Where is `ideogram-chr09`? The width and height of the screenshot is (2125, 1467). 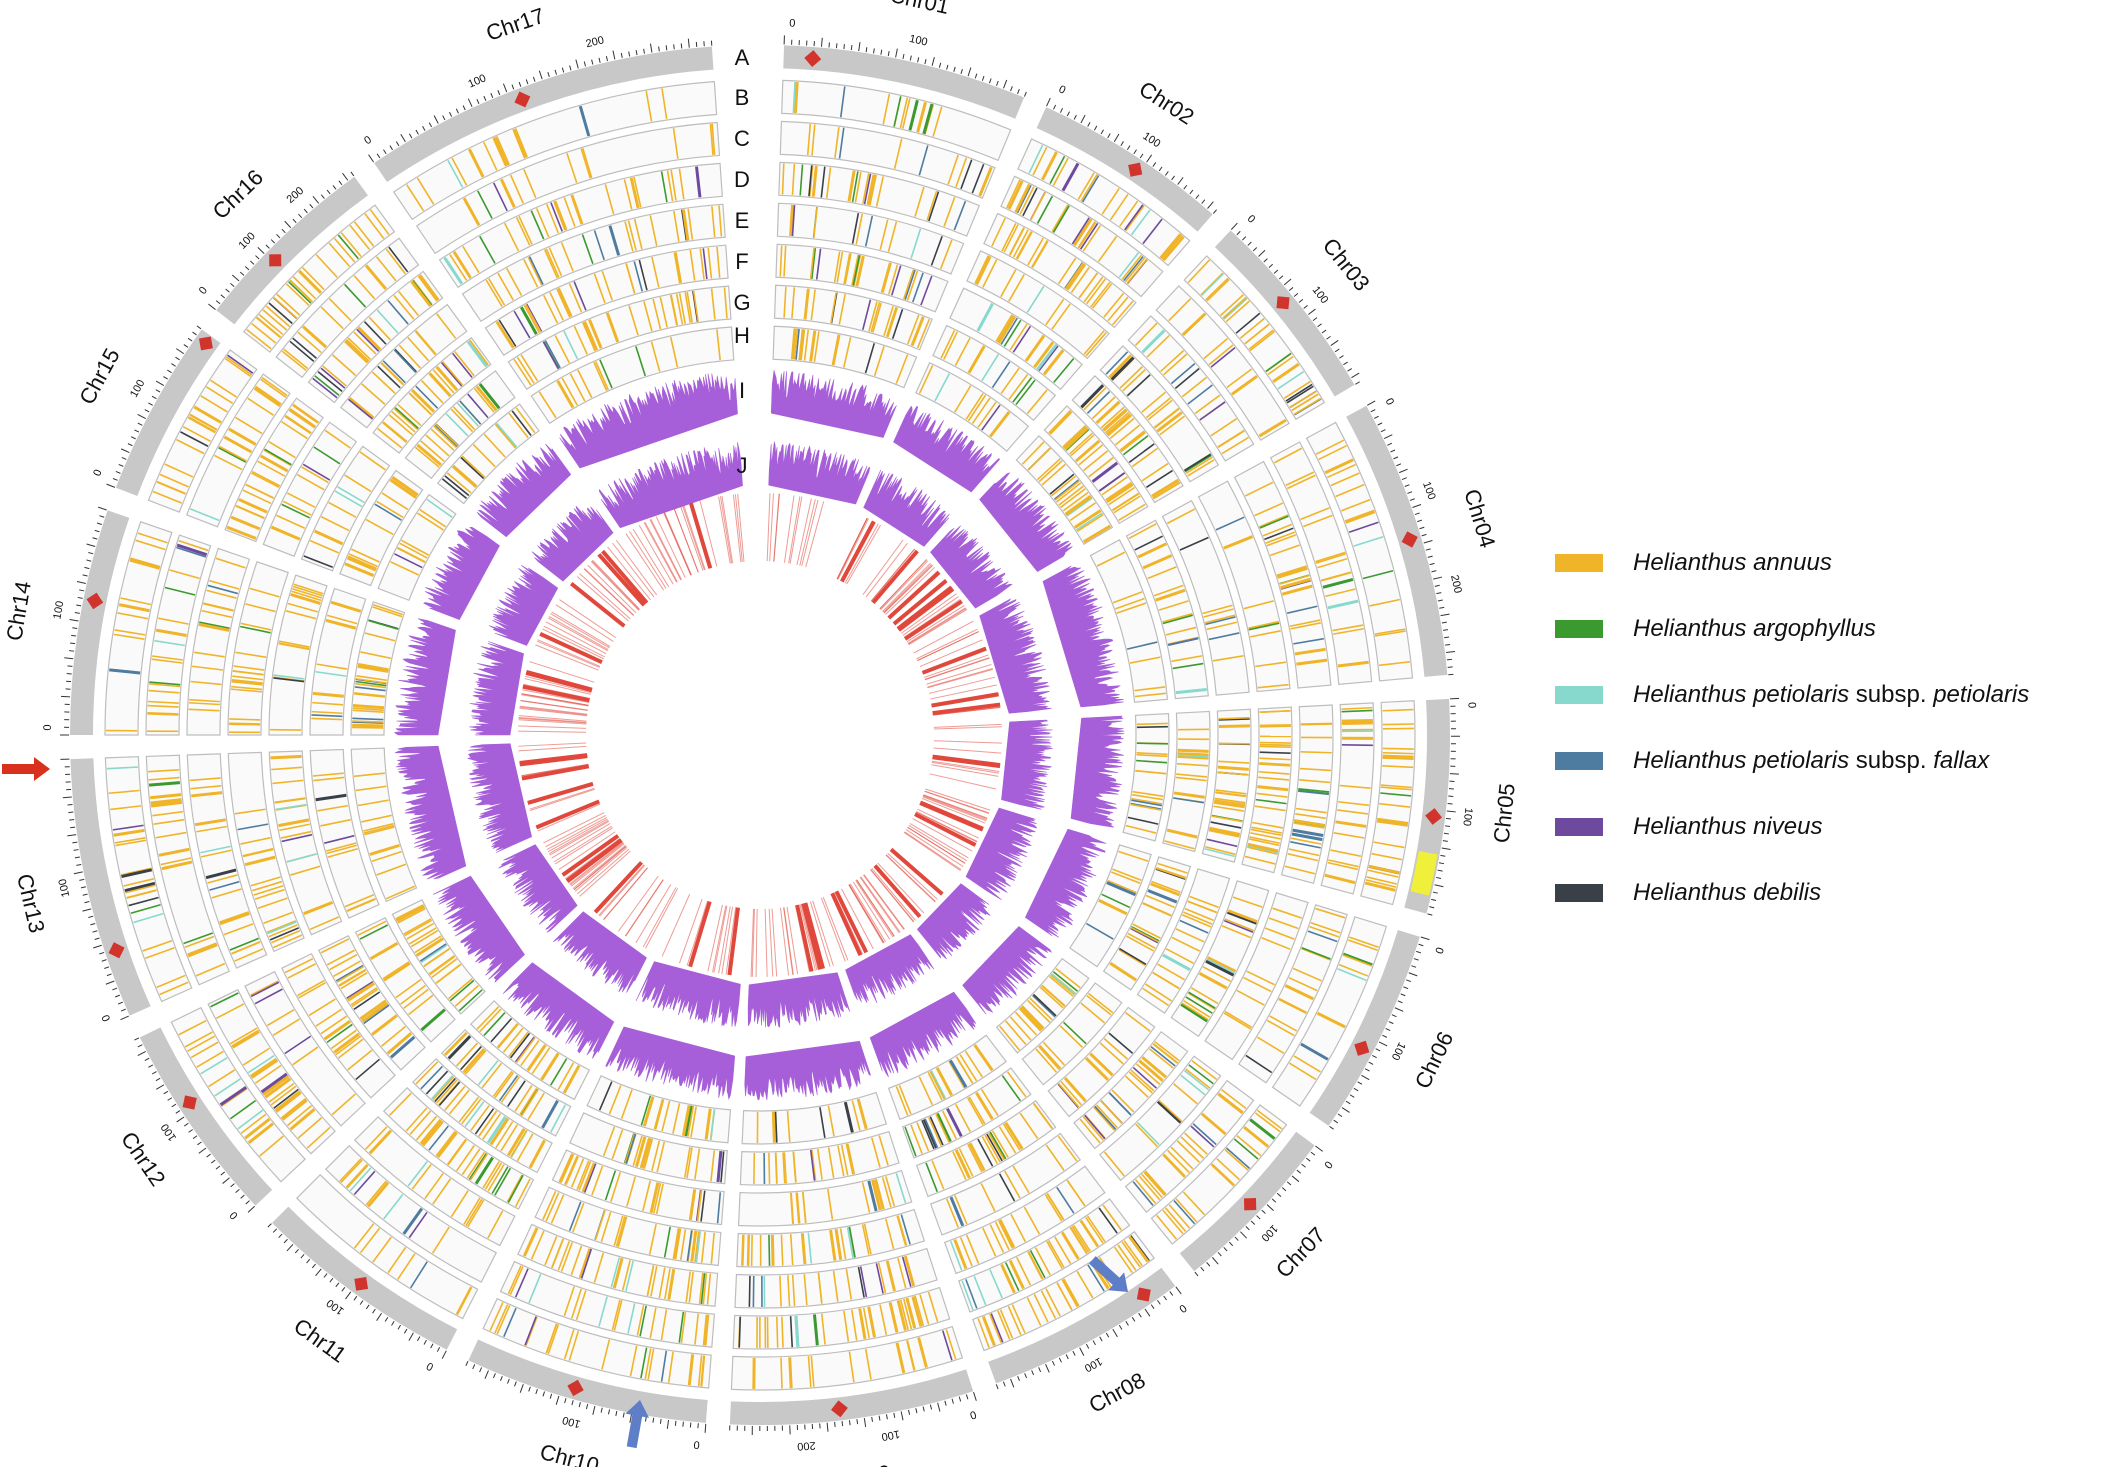 ideogram-chr09 is located at coordinates (851, 1397).